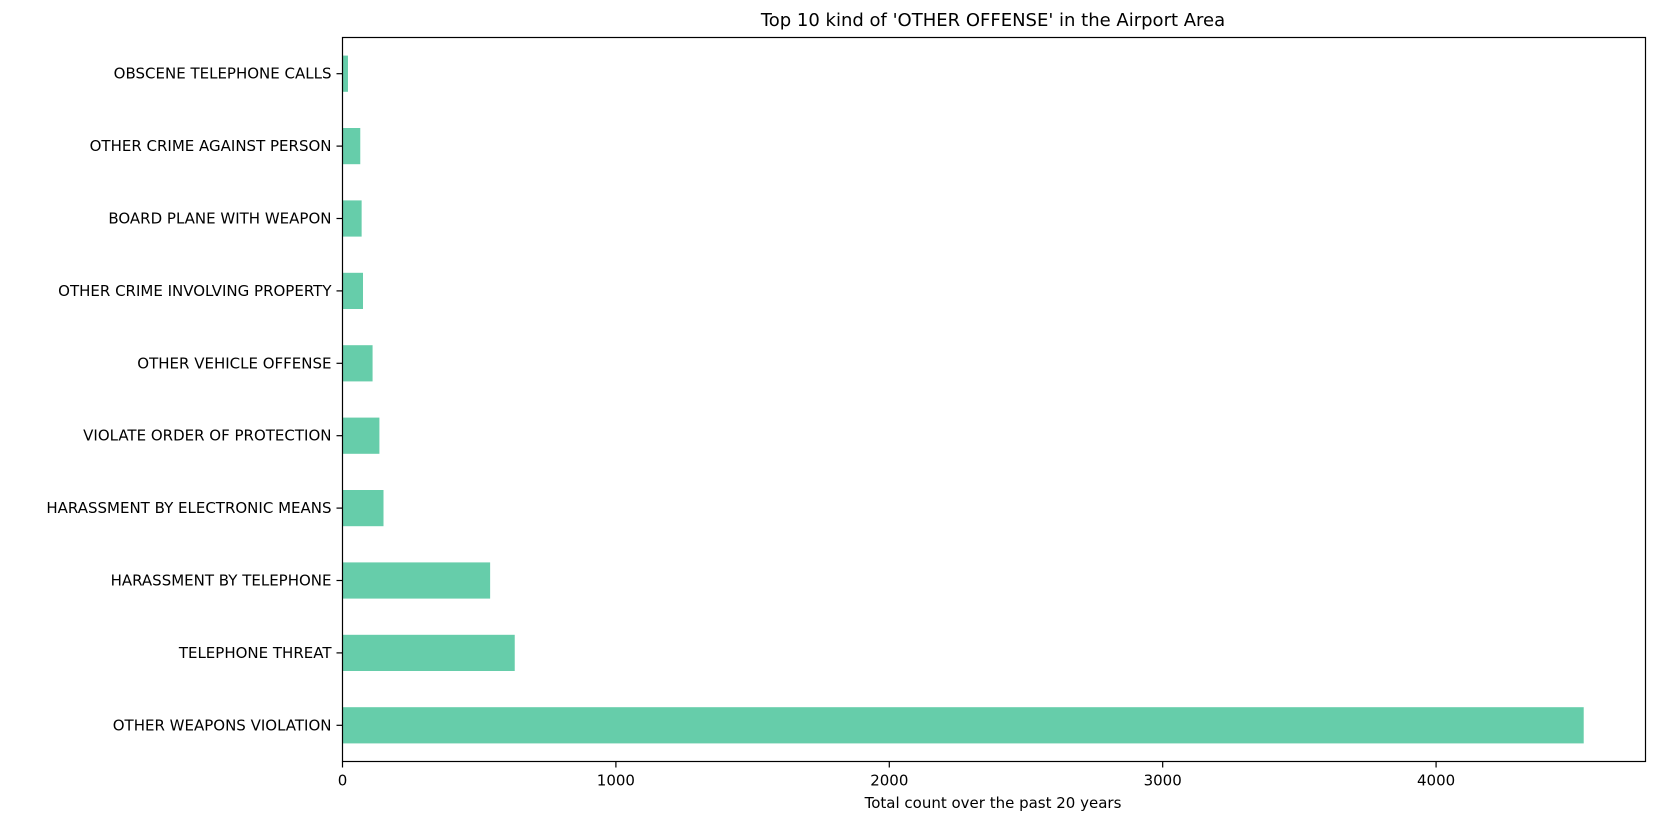 This screenshot has width=1659, height=822. I want to click on bar-other-vehicle-offense, so click(357, 363).